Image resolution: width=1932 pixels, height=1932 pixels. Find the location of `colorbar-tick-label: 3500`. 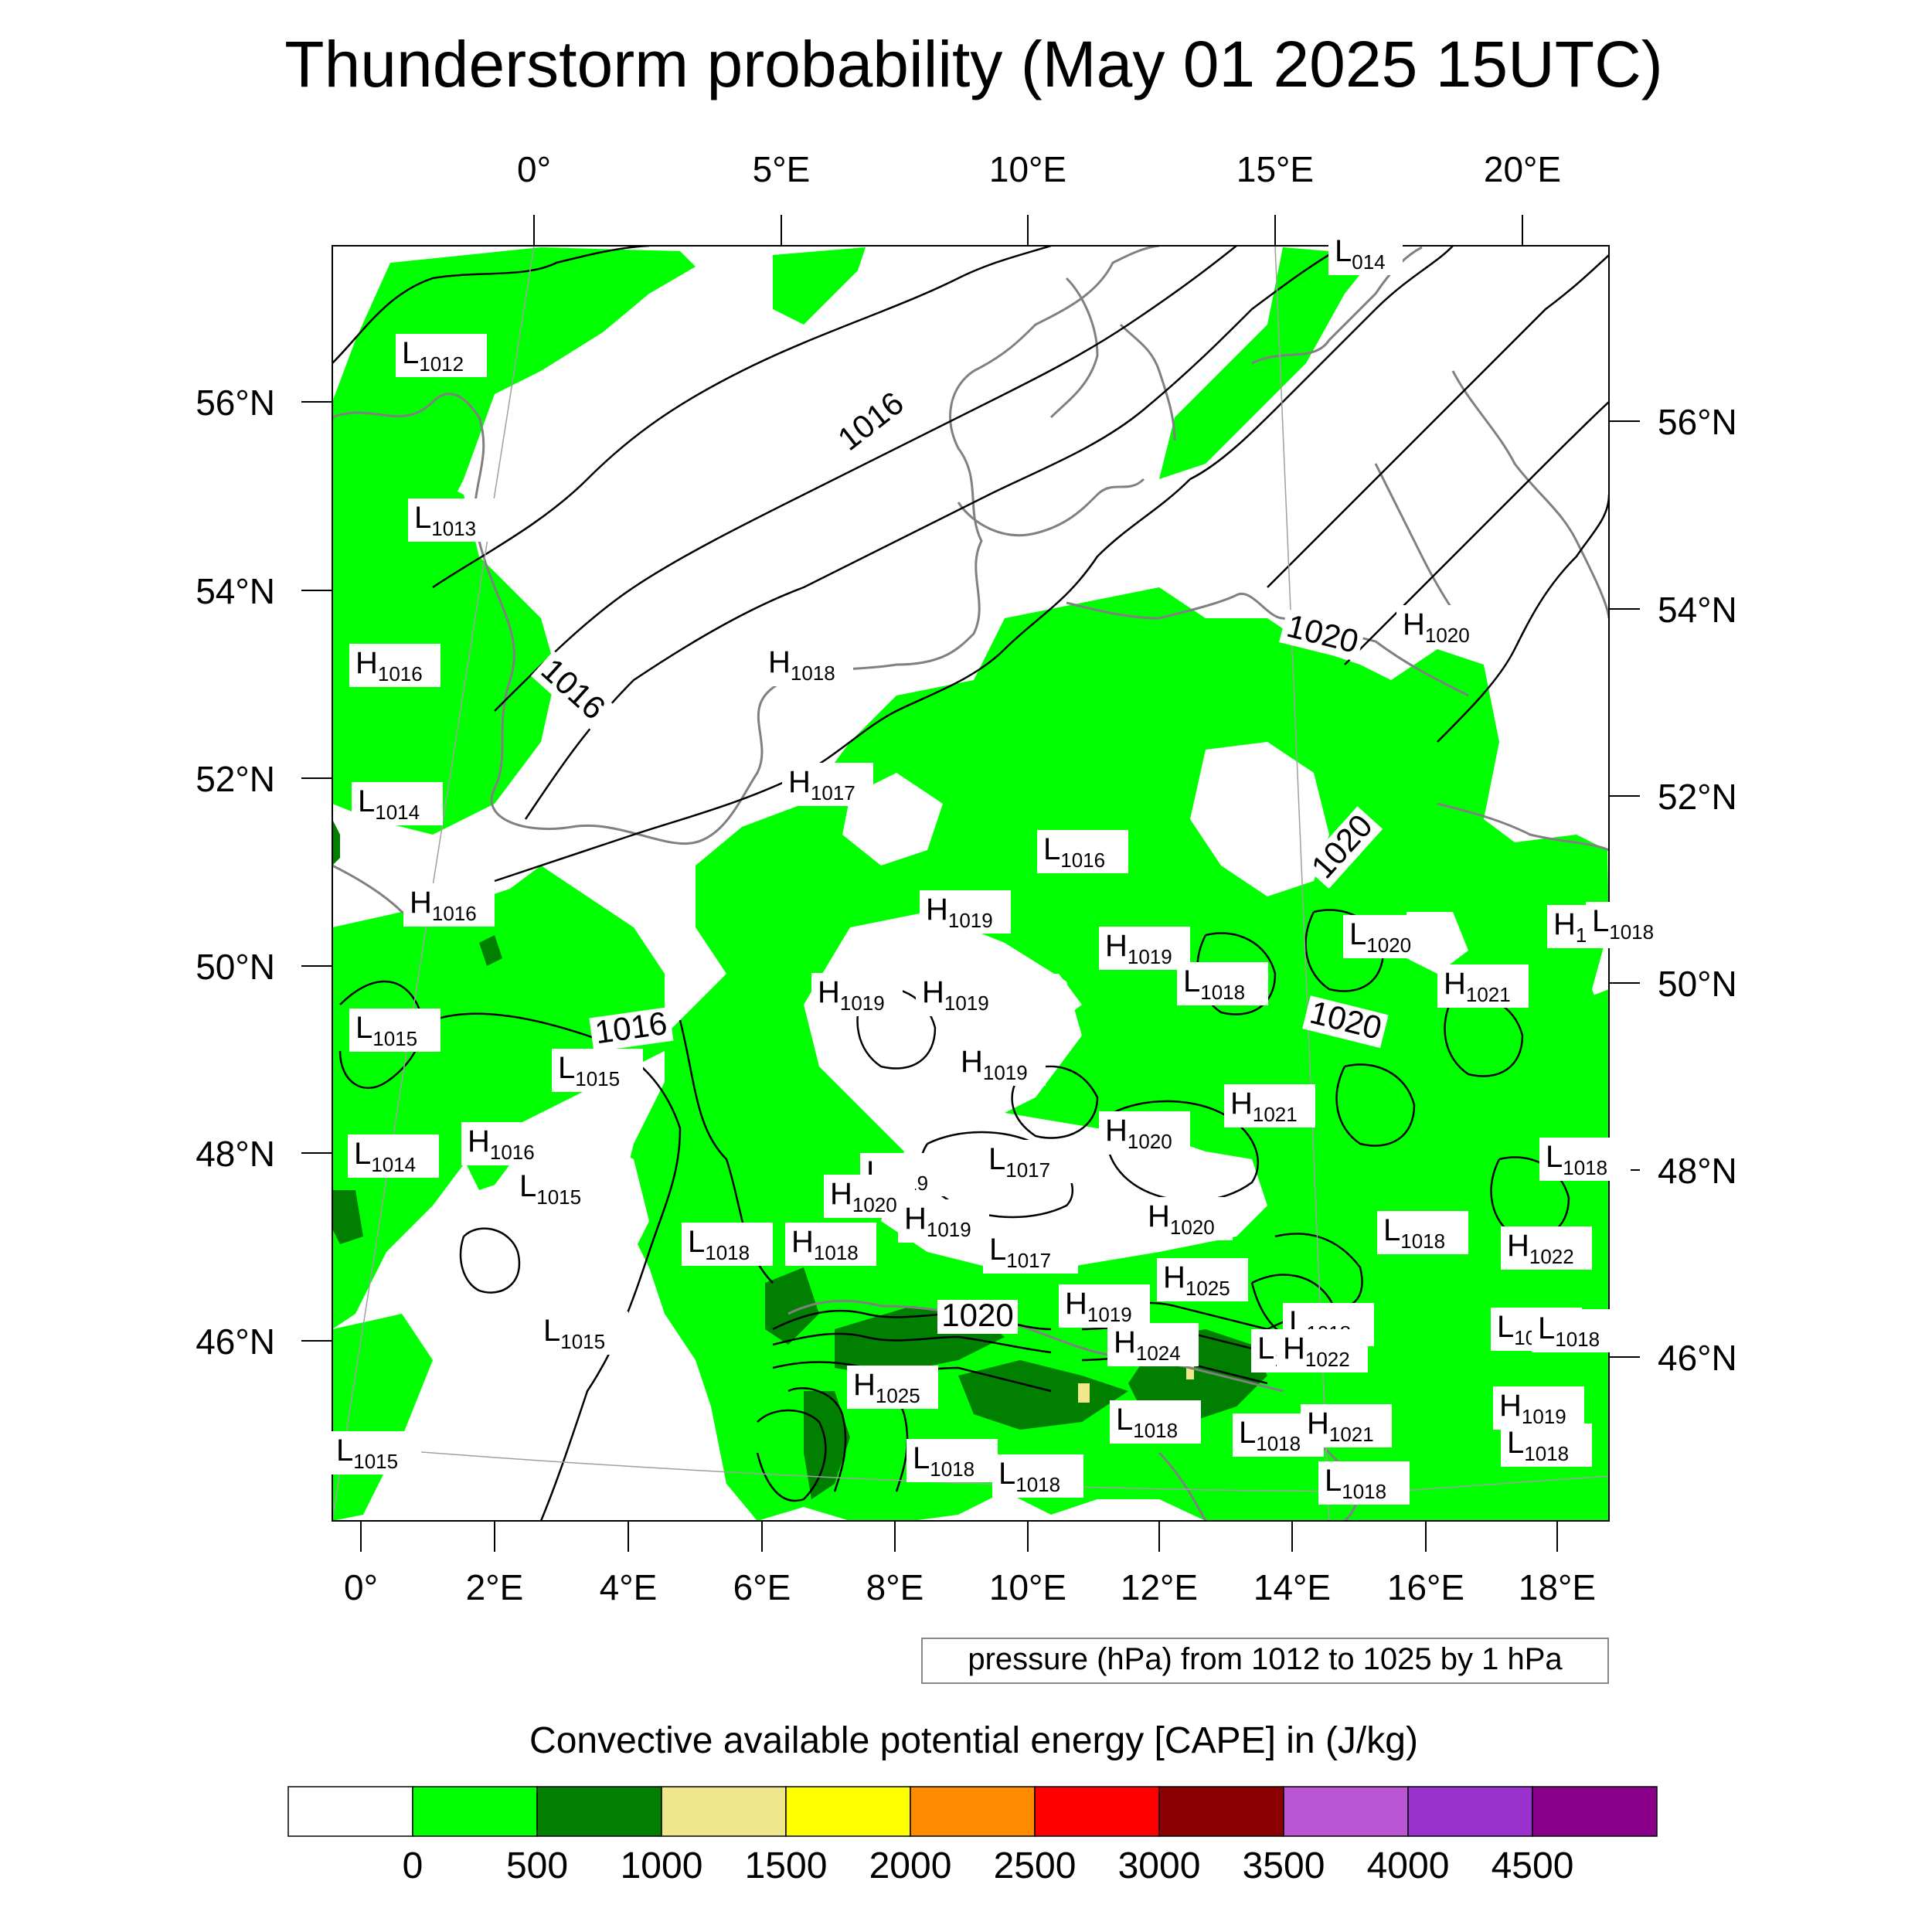

colorbar-tick-label: 3500 is located at coordinates (1284, 1866).